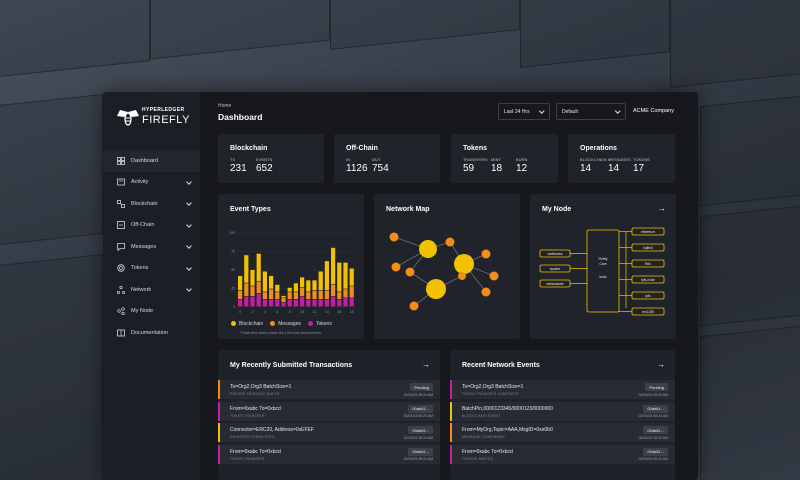 The image size is (800, 480). What do you see at coordinates (285, 324) in the screenshot?
I see `legend-messages: Messages` at bounding box center [285, 324].